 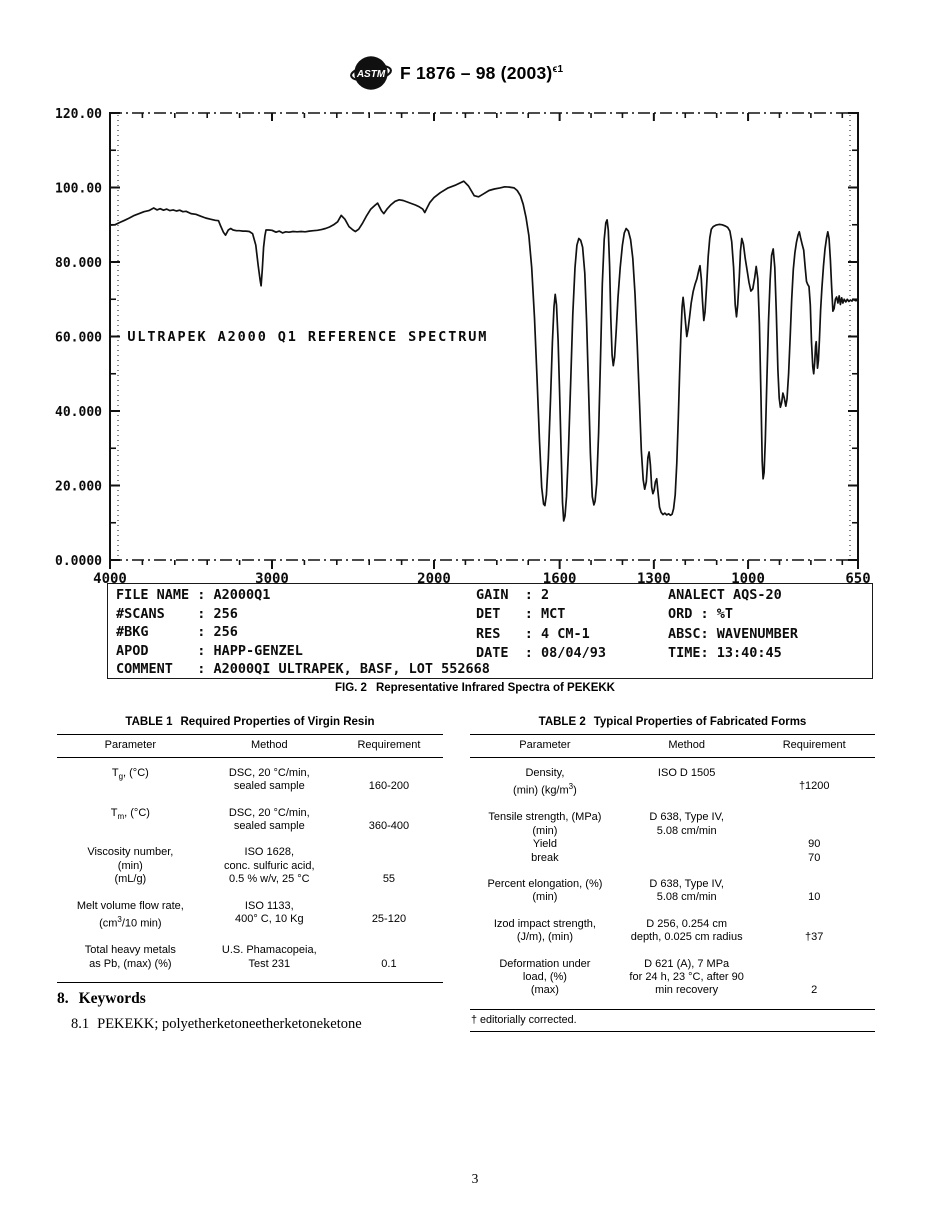 I want to click on param-cell: Total heavy metals as Pb, (max) (%), so click(x=130, y=957).